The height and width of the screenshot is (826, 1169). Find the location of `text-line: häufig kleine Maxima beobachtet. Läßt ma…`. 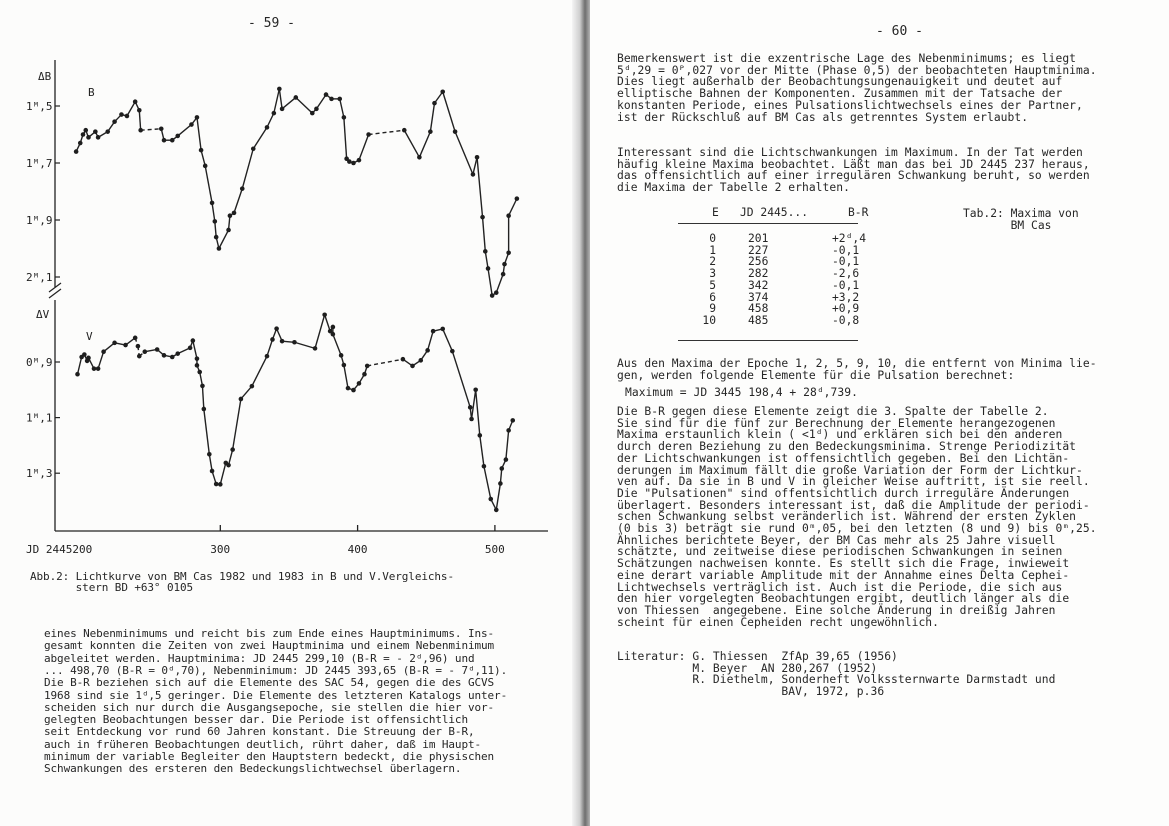

text-line: häufig kleine Maxima beobachtet. Läßt ma… is located at coordinates (853, 164).